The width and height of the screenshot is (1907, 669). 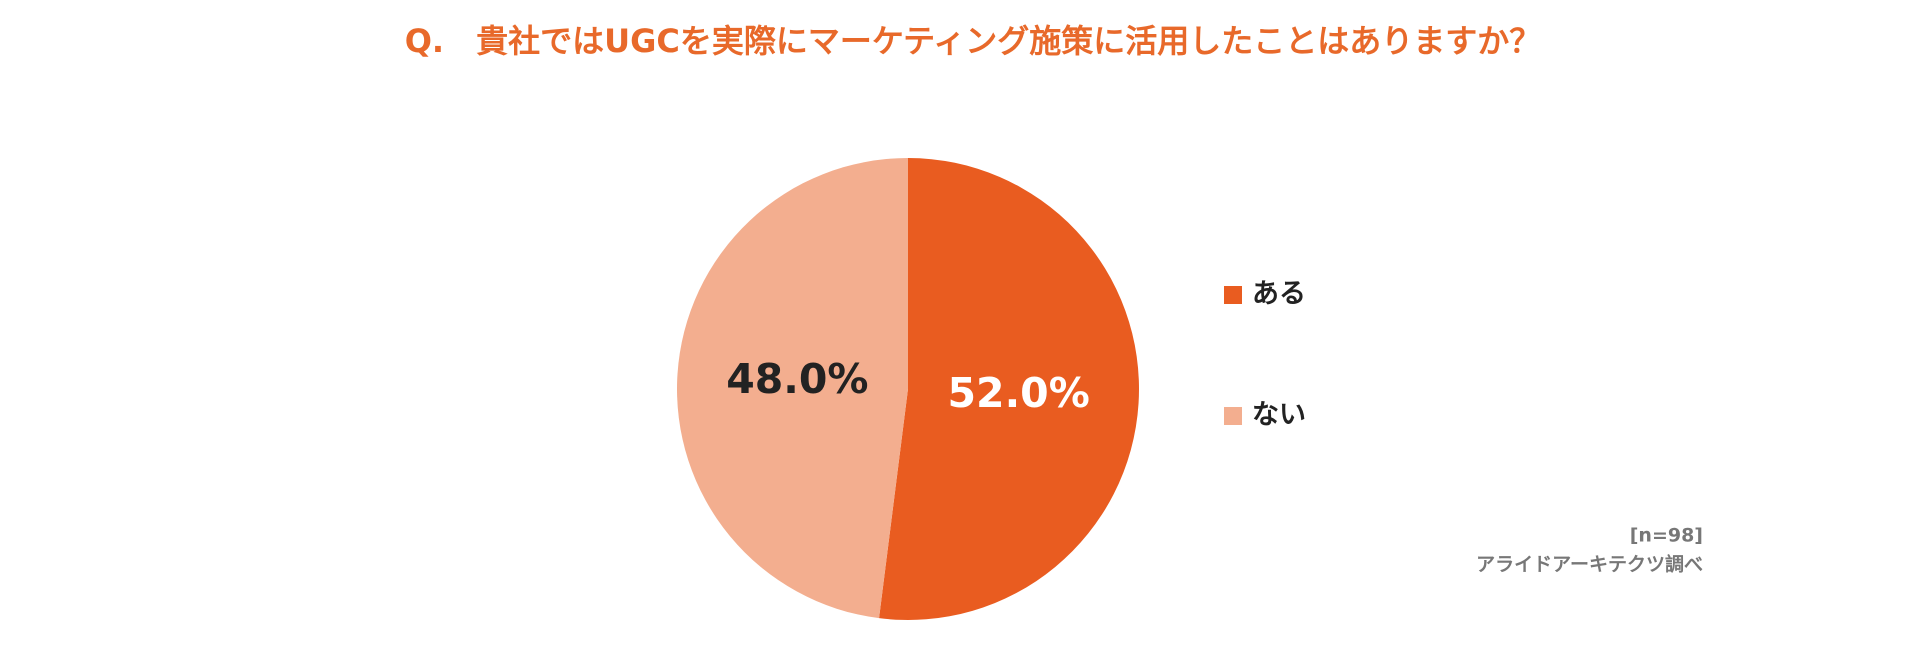 I want to click on source-note: [n=98], so click(x=1666, y=536).